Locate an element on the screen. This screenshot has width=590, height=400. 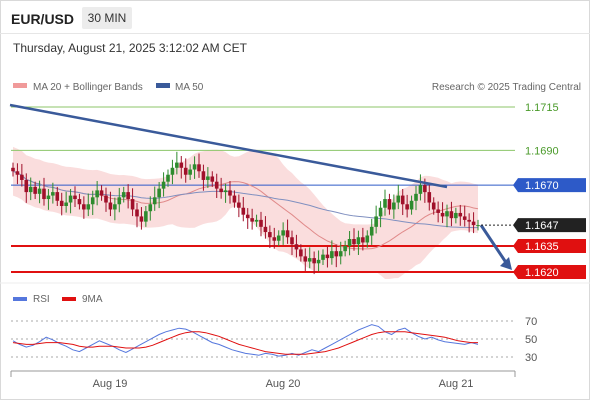
ma50-line is located at coordinates (245, 199).